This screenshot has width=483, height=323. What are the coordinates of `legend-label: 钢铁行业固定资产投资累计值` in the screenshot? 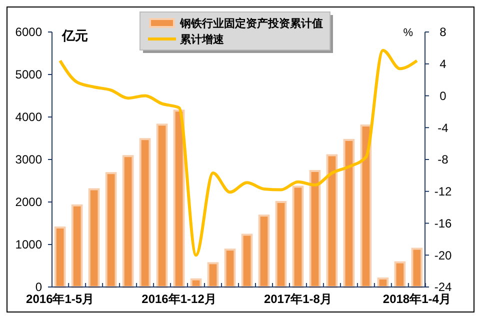 It's located at (251, 23).